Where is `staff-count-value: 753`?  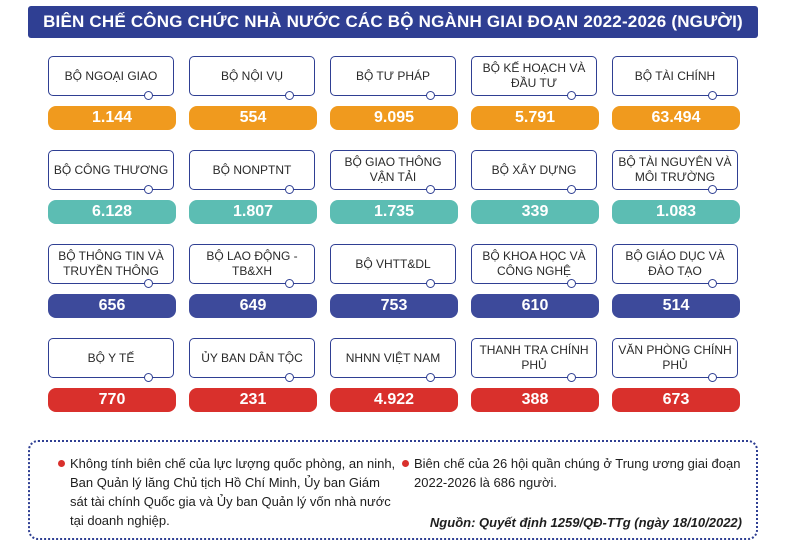
staff-count-value: 753 is located at coordinates (394, 306).